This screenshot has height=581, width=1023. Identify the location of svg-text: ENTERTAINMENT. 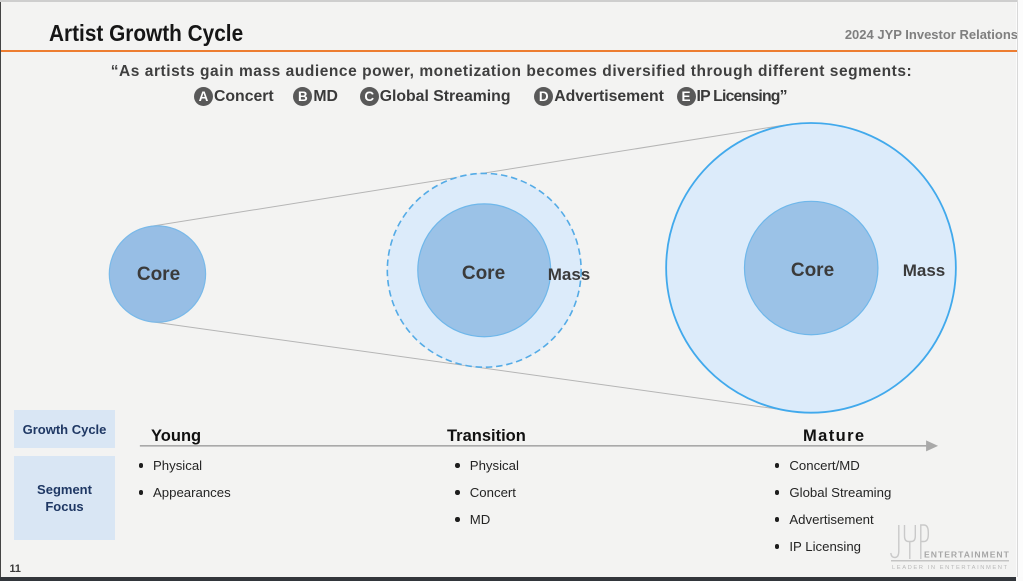
(967, 555).